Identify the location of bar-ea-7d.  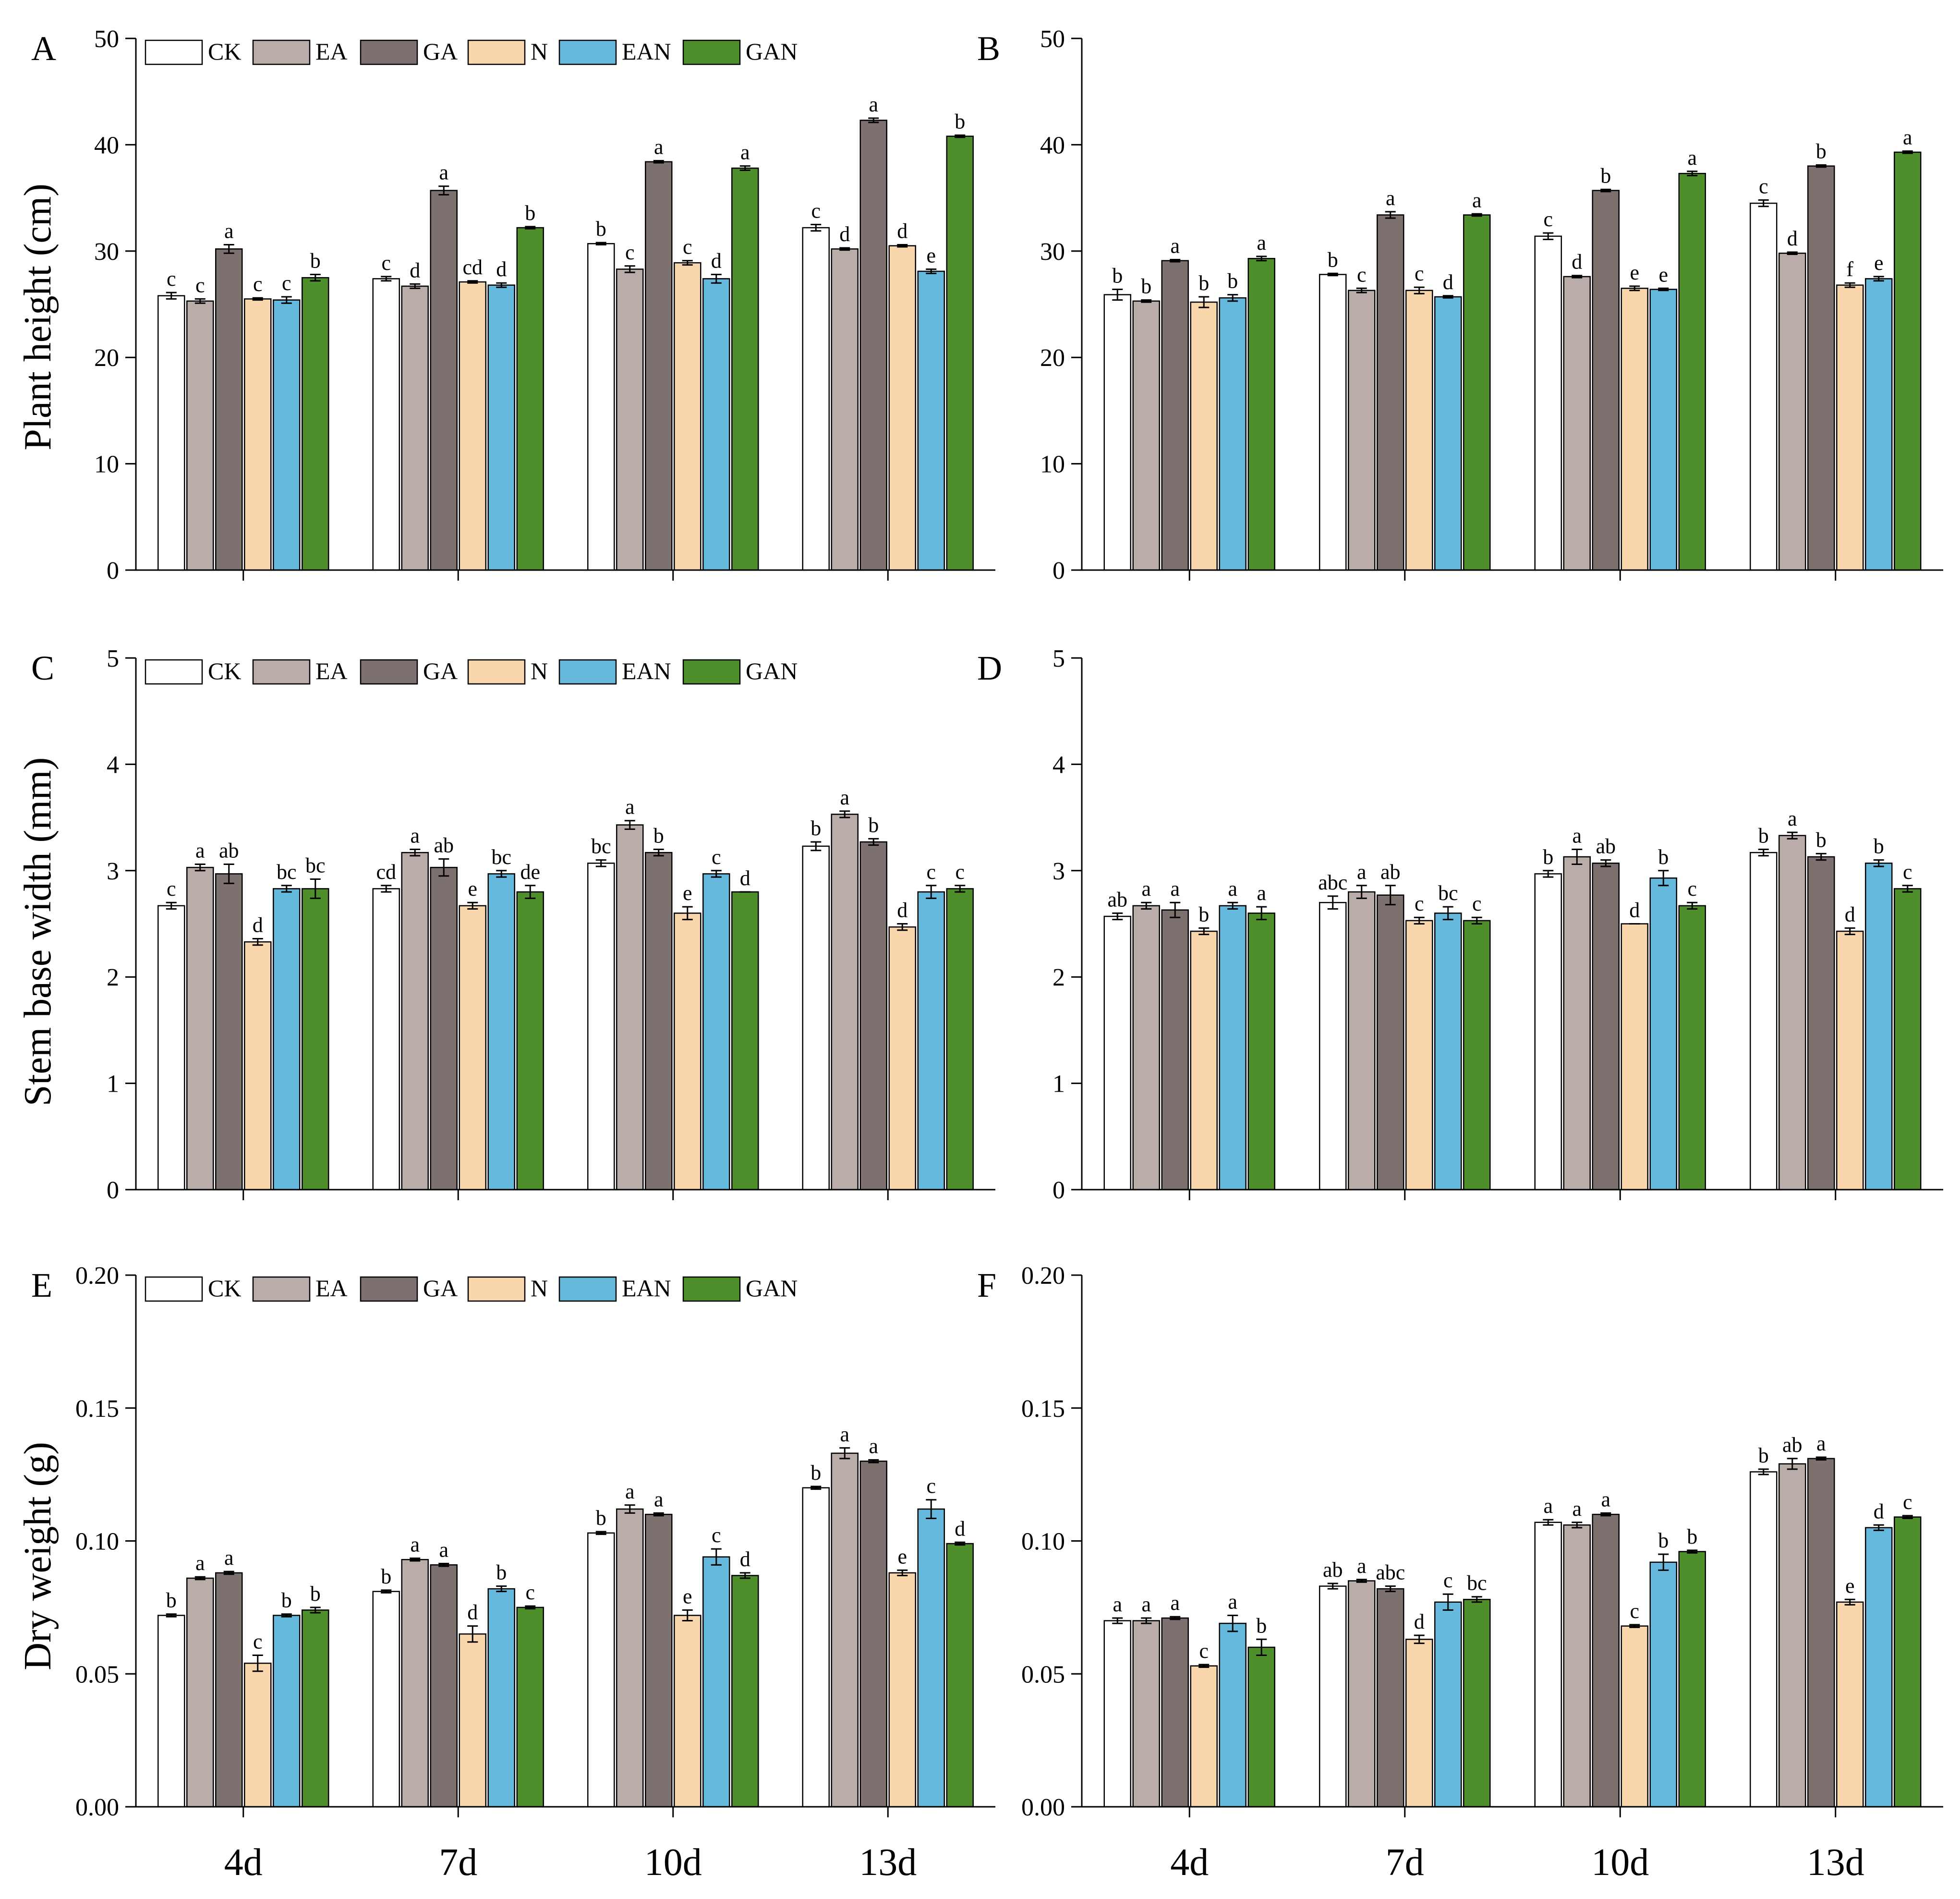
(1362, 1694).